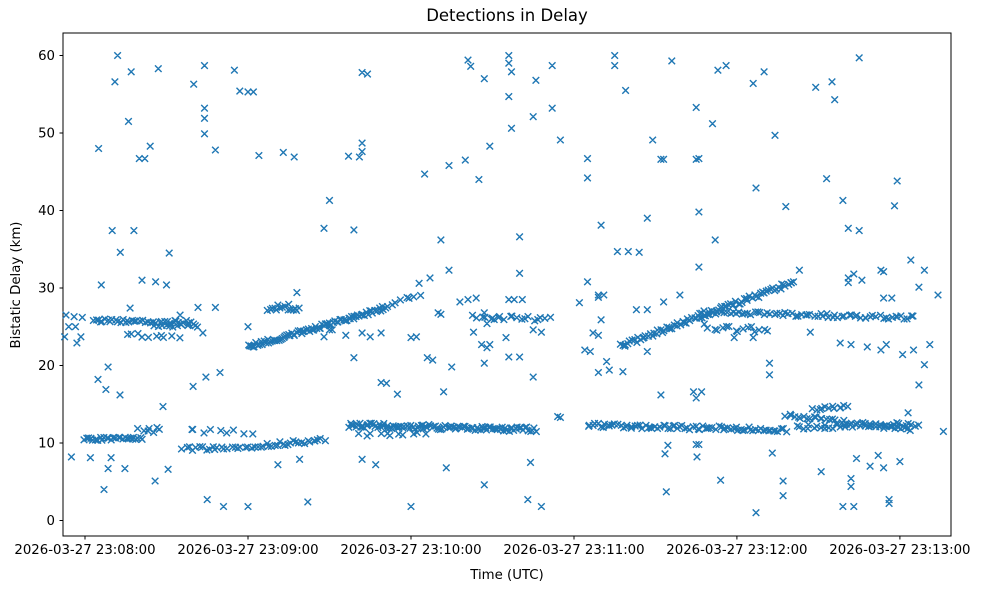 The height and width of the screenshot is (590, 983). Describe the element at coordinates (247, 550) in the screenshot. I see `x-tick-label: 2026-03-27 23:09:00` at that location.